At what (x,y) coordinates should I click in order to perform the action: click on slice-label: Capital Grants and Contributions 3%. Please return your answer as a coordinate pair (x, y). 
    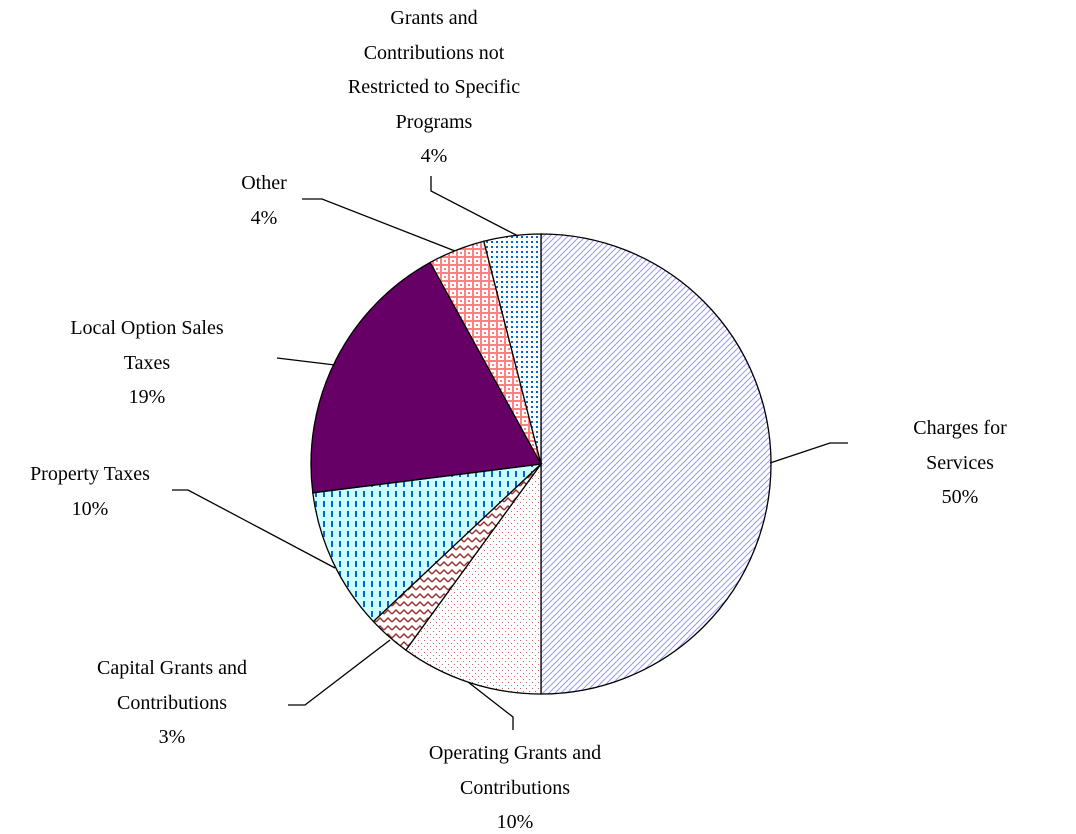
    Looking at the image, I should click on (172, 703).